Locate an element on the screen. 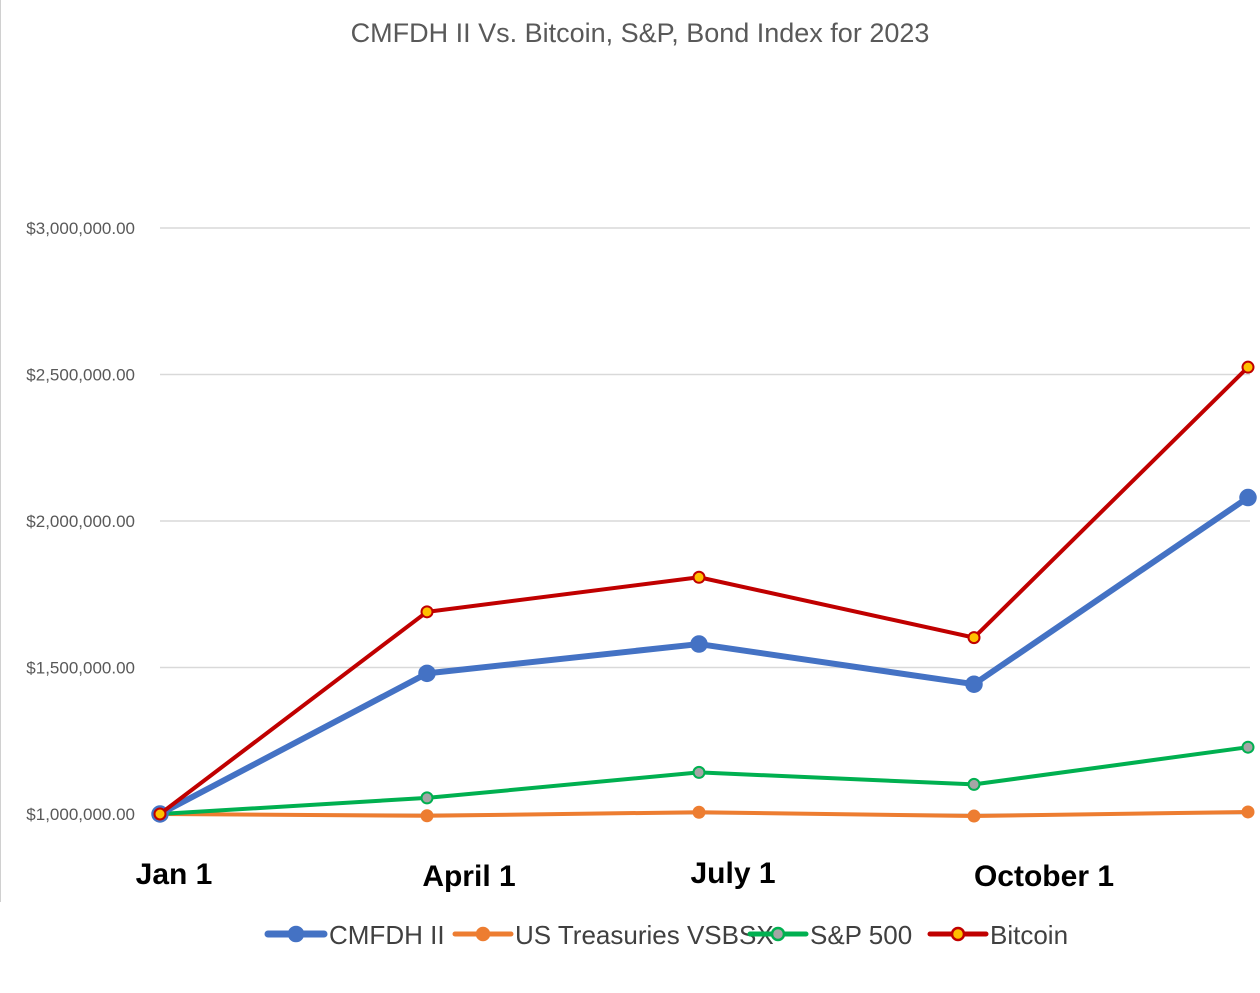 This screenshot has height=993, width=1260. legend-label: CMFDH II is located at coordinates (387, 935).